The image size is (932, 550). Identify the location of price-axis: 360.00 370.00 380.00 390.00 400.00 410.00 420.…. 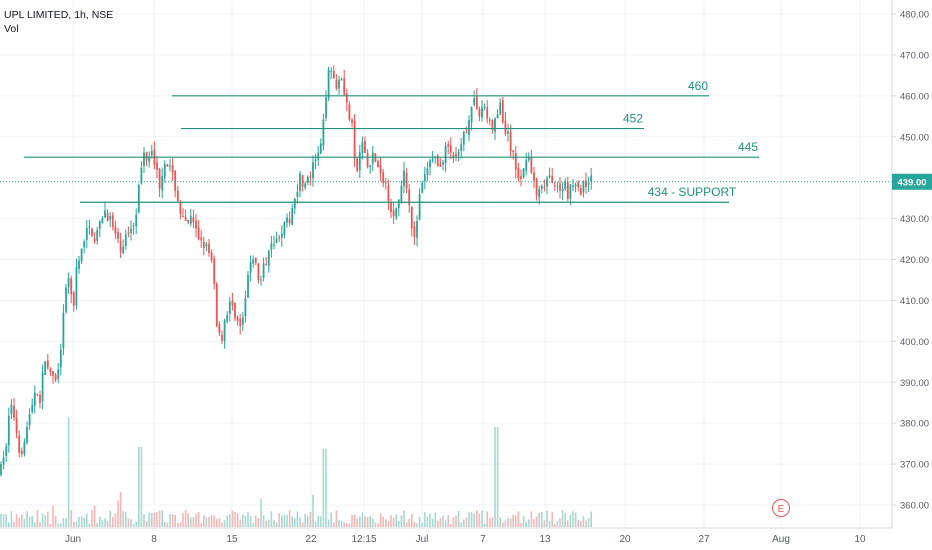
(912, 261).